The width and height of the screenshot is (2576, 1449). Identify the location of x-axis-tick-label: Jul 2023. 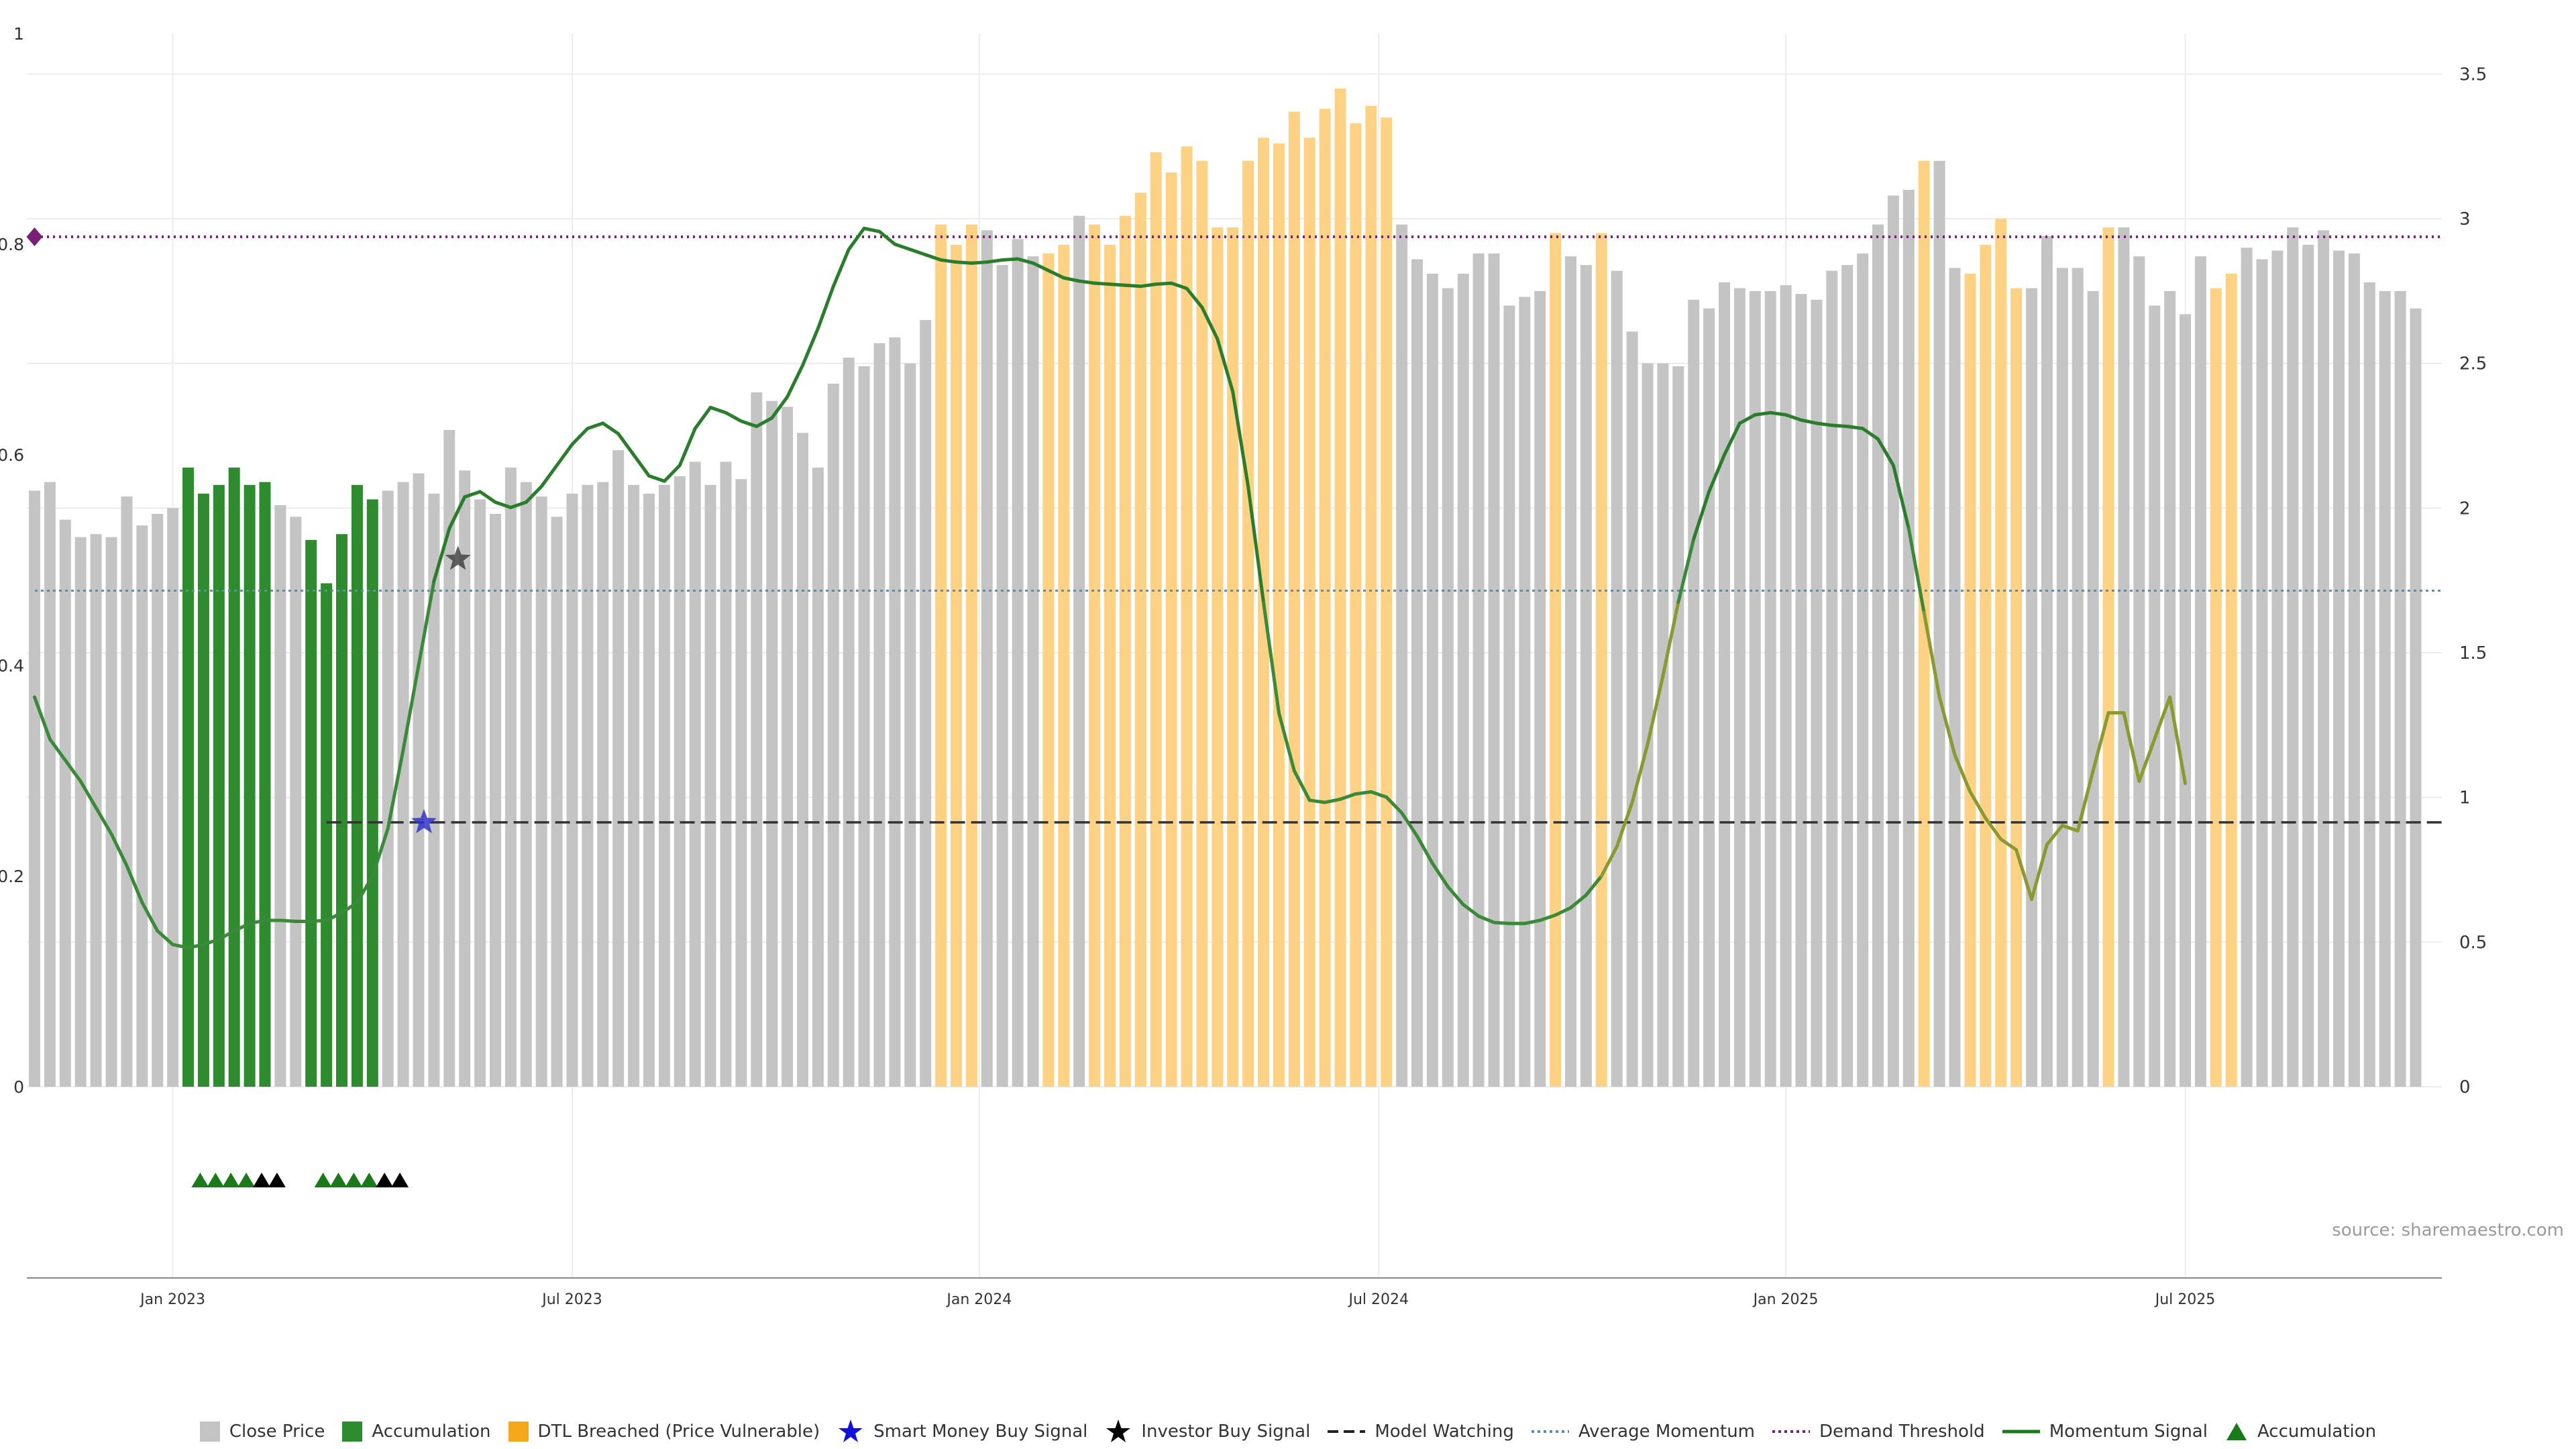
(571, 1299).